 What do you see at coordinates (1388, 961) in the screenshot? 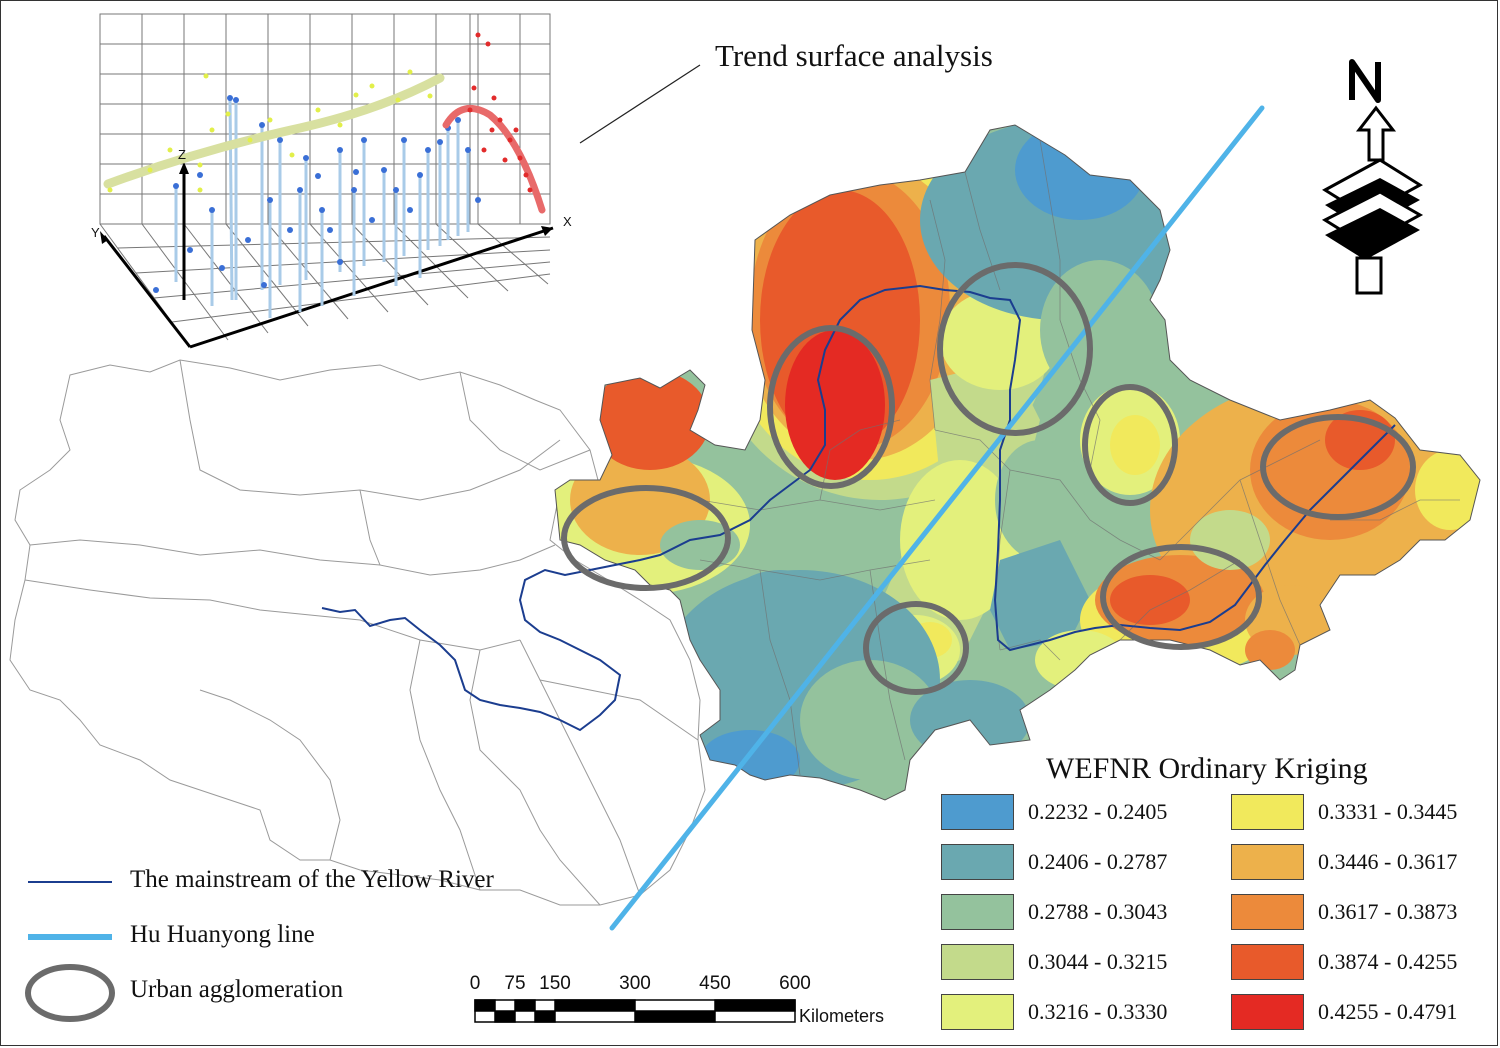
I see `legend-class-label: 0.3874 - 0.4255` at bounding box center [1388, 961].